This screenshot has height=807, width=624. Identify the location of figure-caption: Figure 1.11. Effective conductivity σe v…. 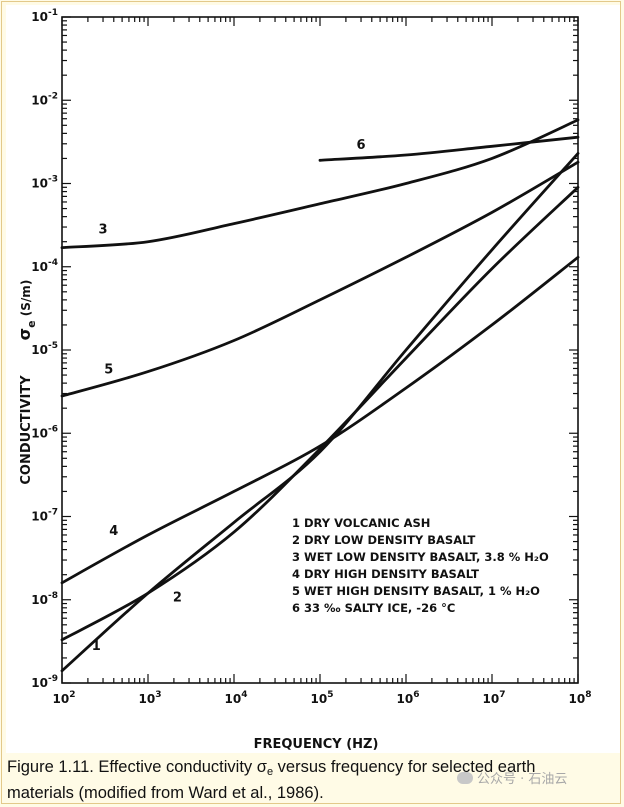
(313, 780).